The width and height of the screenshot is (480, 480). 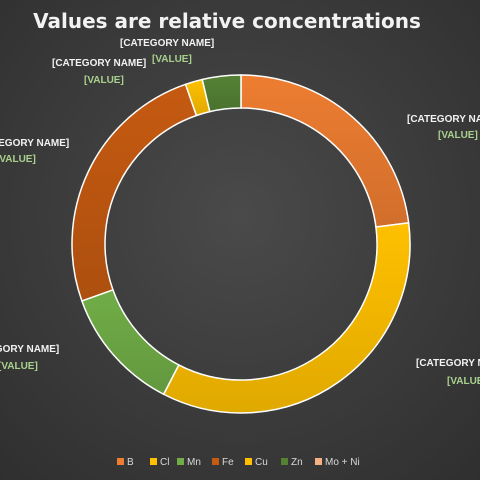 What do you see at coordinates (164, 462) in the screenshot?
I see `legend-label: Cl` at bounding box center [164, 462].